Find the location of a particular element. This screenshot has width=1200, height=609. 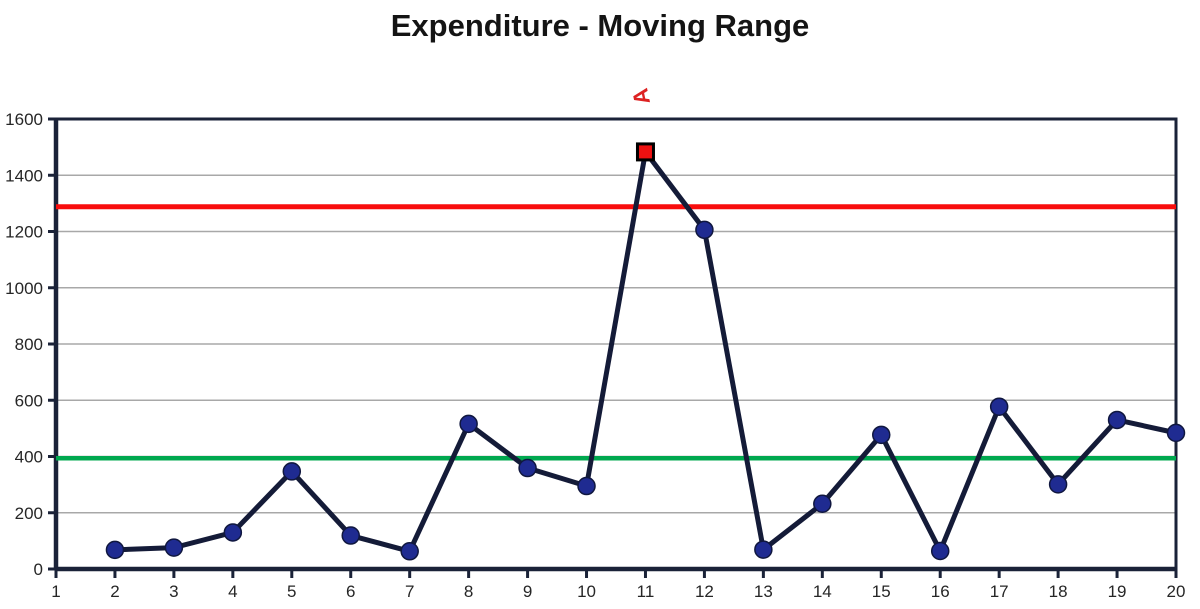

y-tick-label: 200 is located at coordinates (29, 513).